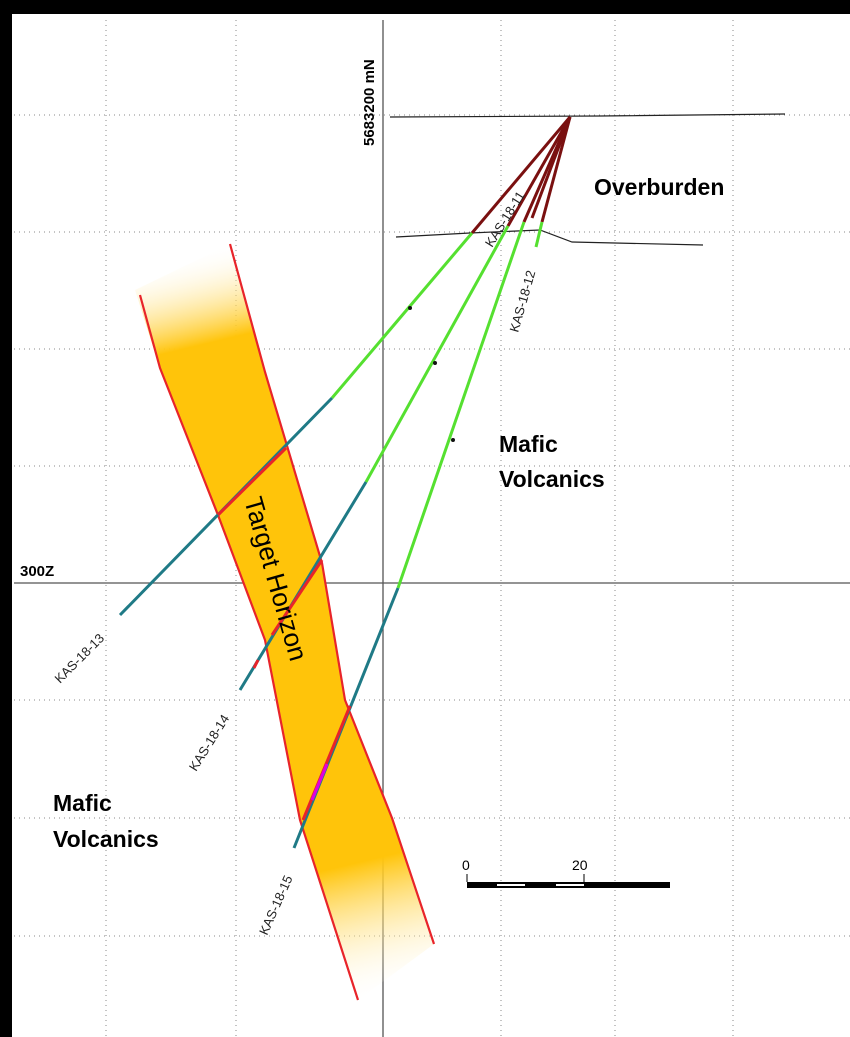 Image resolution: width=850 pixels, height=1037 pixels. What do you see at coordinates (82, 803) in the screenshot?
I see `mafic-volcanics-lower-line1: Mafic` at bounding box center [82, 803].